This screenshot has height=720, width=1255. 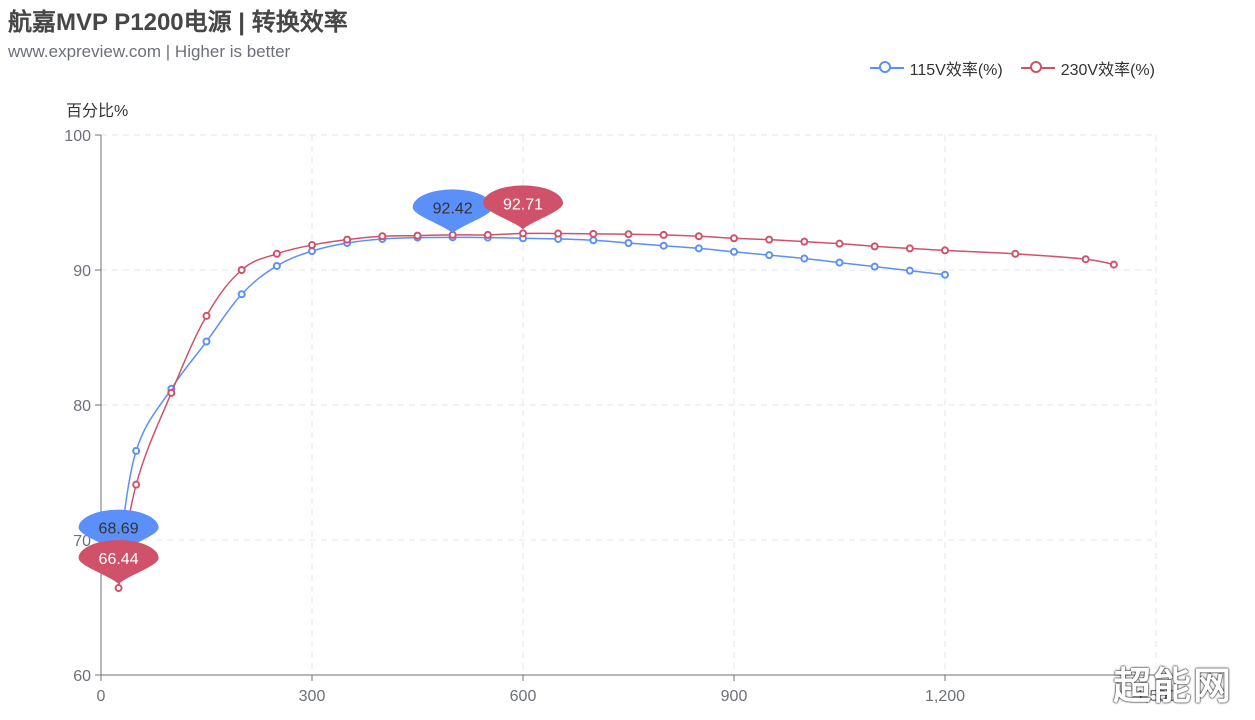 What do you see at coordinates (945, 696) in the screenshot?
I see `x-tick-label: 1,200` at bounding box center [945, 696].